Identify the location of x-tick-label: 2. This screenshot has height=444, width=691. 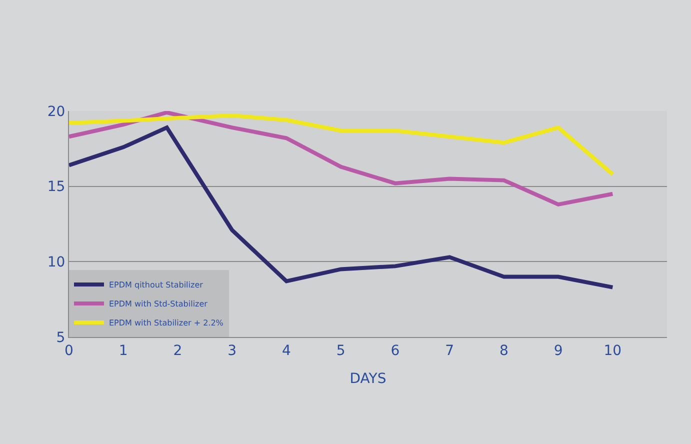
(177, 350).